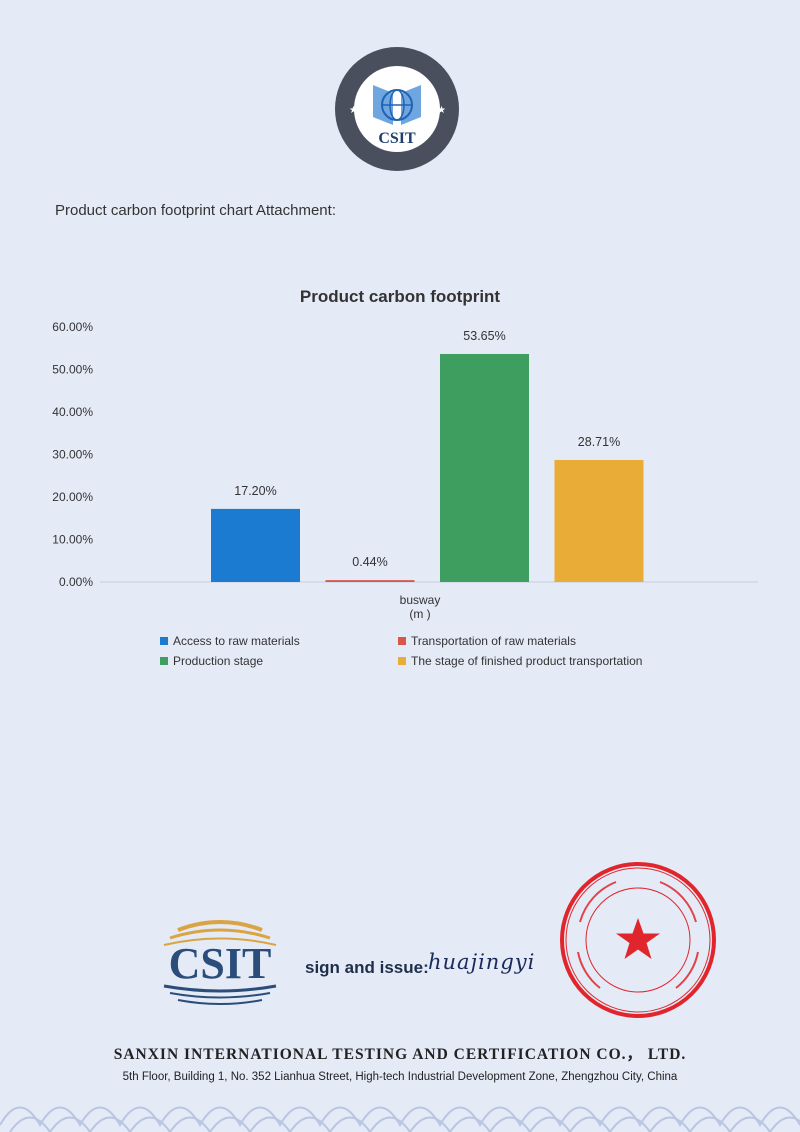 The image size is (800, 1132). Describe the element at coordinates (397, 109) in the screenshot. I see `csit-seal-logo: ★ ★ CSIT` at that location.